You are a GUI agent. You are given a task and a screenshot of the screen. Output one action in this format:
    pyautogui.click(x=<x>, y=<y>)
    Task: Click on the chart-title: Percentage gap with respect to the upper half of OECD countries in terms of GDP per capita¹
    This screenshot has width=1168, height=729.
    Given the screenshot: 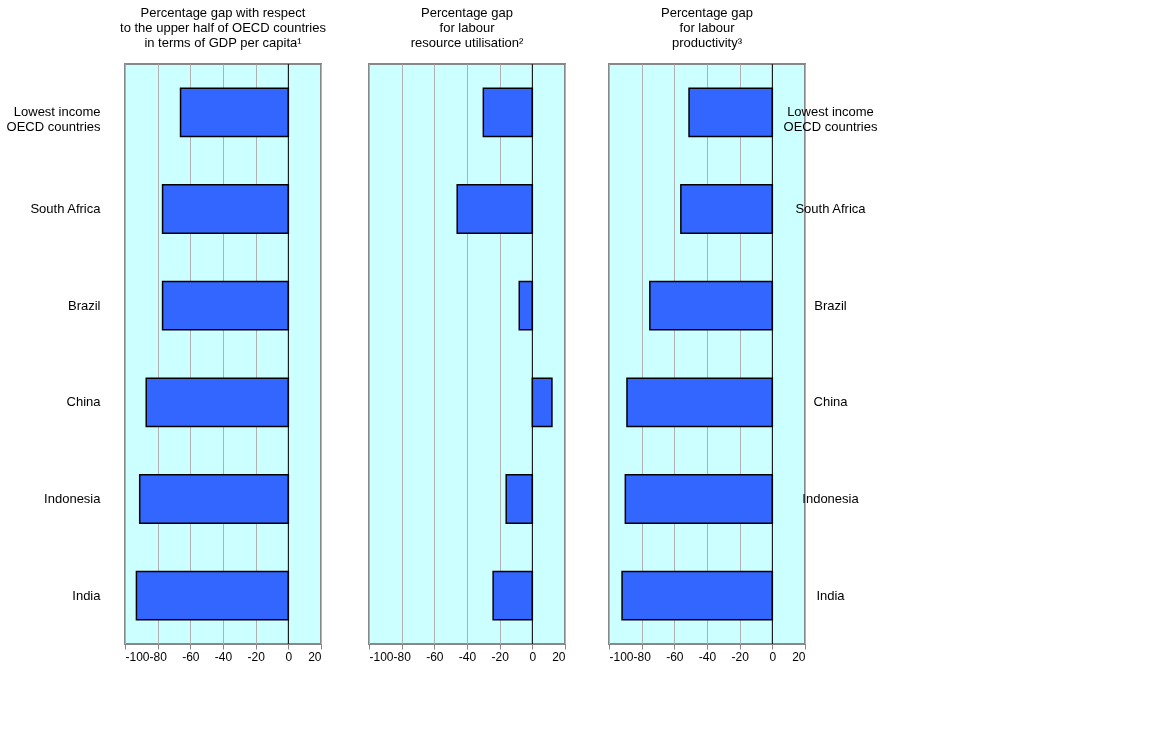 What is the action you would take?
    pyautogui.click(x=223, y=27)
    